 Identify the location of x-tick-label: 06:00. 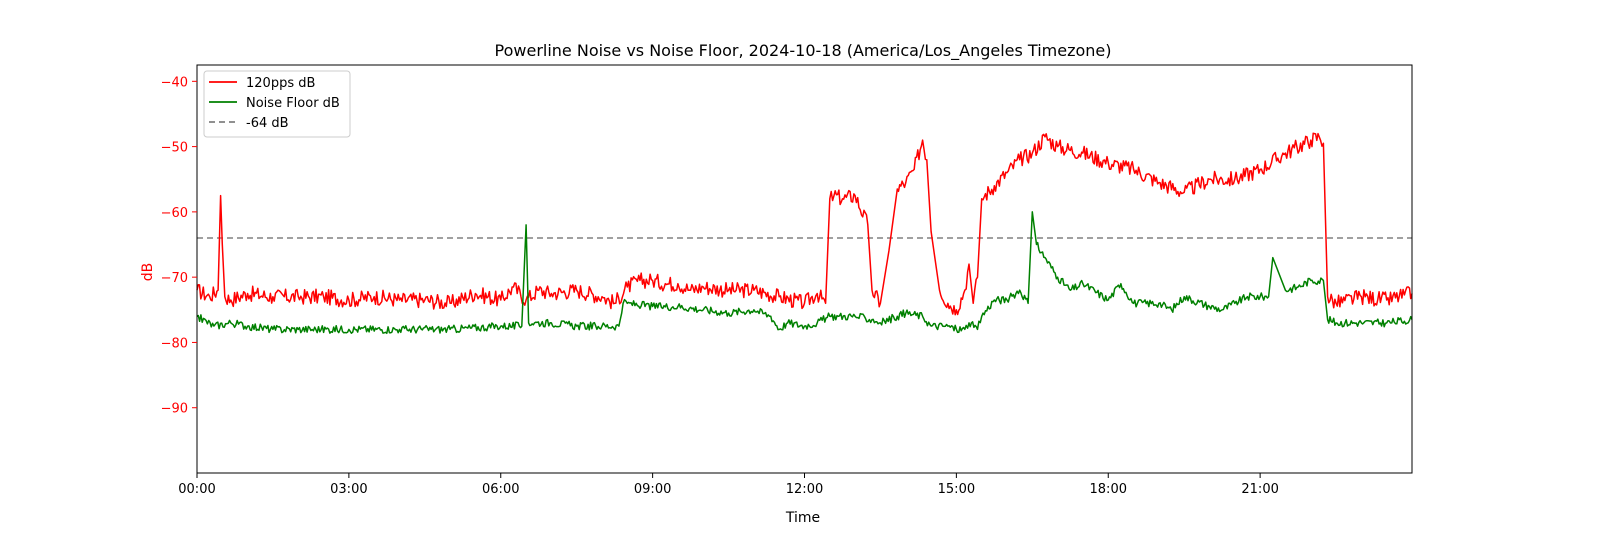
(500, 489).